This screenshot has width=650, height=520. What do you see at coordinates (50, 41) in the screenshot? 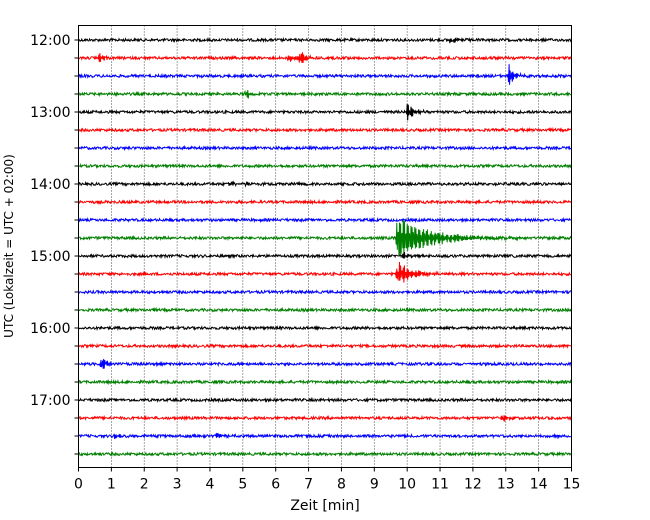
I see `y-tick-label-1200: 12:00` at bounding box center [50, 41].